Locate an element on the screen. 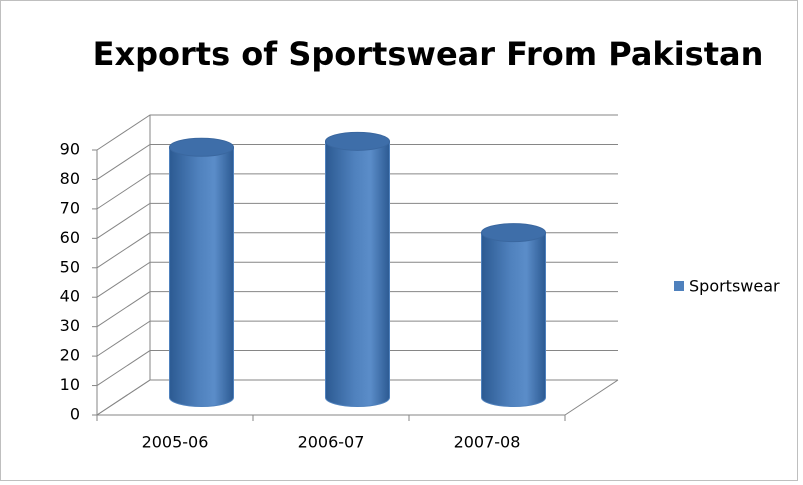 The height and width of the screenshot is (485, 803). x-tick-label: 2007-08 is located at coordinates (487, 442).